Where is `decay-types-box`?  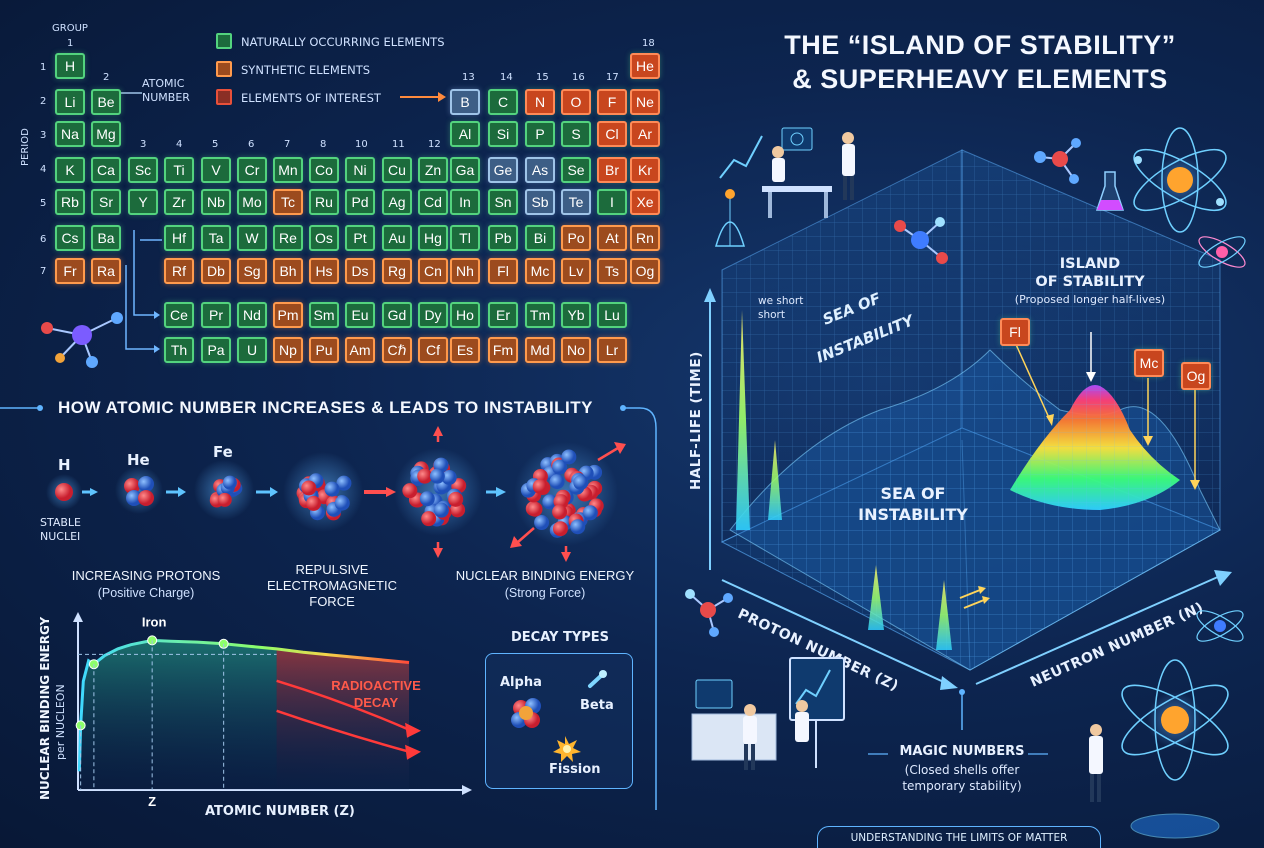 decay-types-box is located at coordinates (559, 721).